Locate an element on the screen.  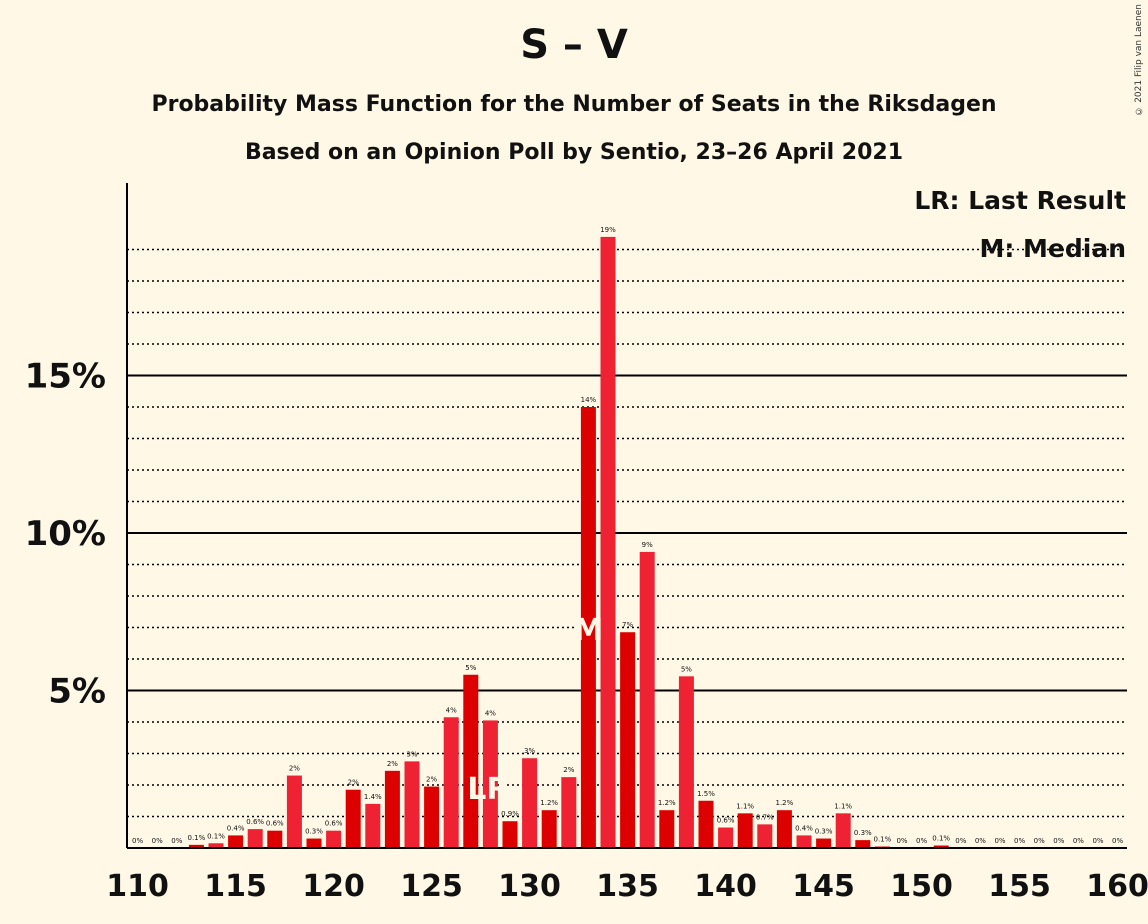
x-tick-140: 140 is located at coordinates (725, 886).